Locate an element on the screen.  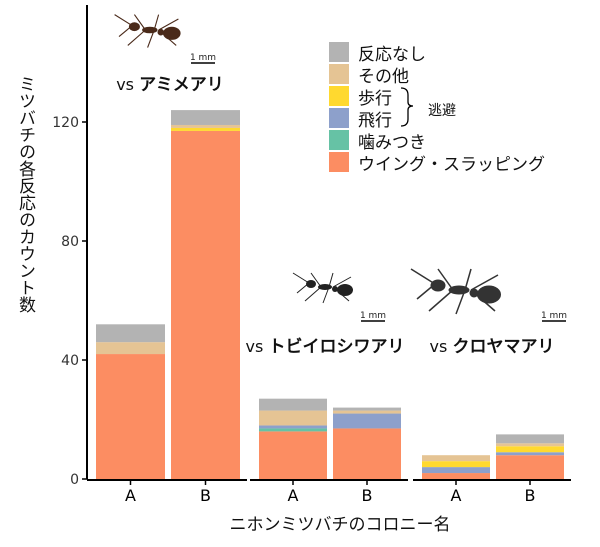
panel-title-2: vs トビイロシワアリ is located at coordinates (325, 344).